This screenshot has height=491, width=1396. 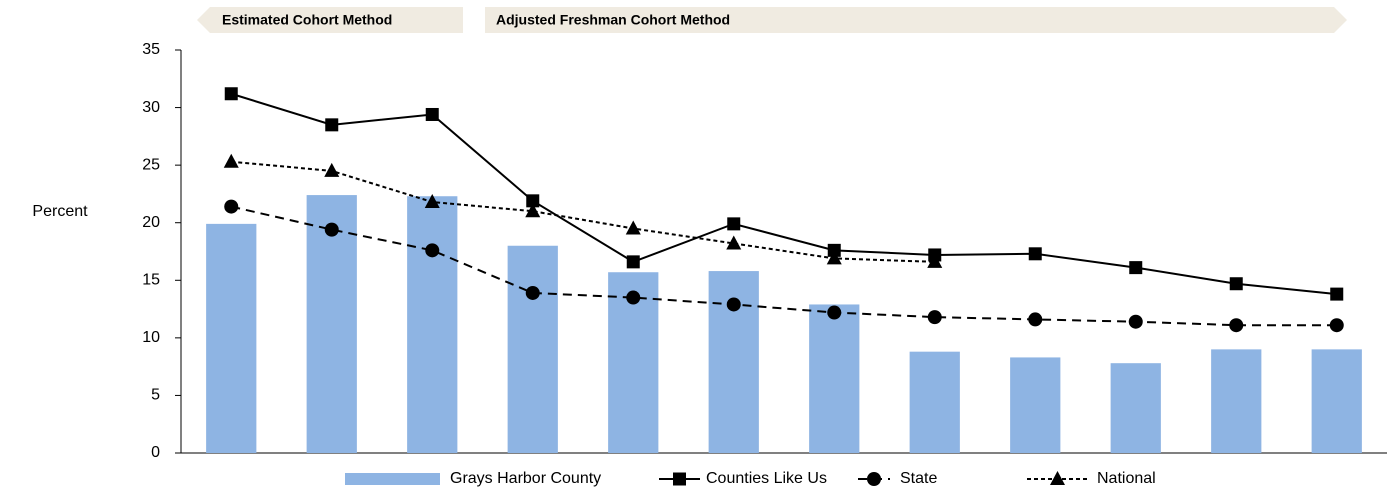 What do you see at coordinates (155, 452) in the screenshot?
I see `y-tick-label: 0` at bounding box center [155, 452].